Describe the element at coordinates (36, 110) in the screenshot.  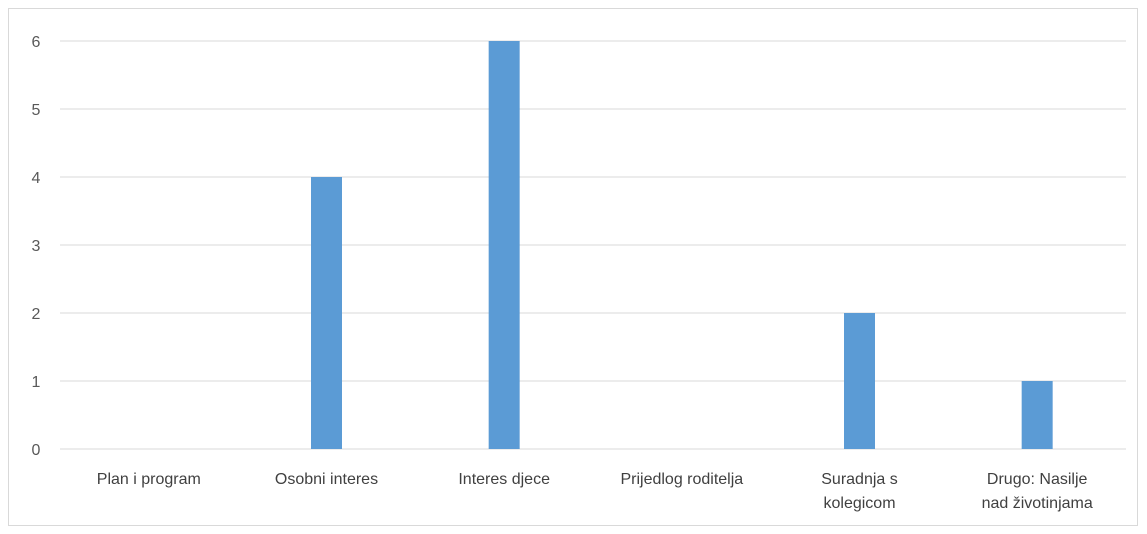
I see `y-tick-label-5: 5` at that location.